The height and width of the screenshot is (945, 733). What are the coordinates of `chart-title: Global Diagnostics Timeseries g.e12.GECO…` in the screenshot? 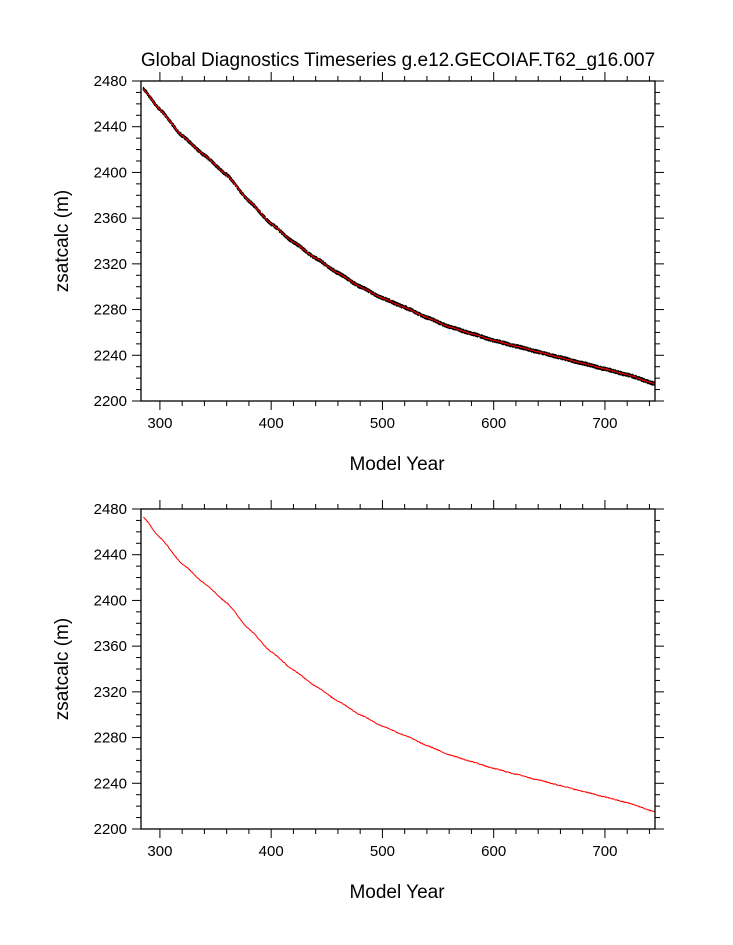 It's located at (398, 60).